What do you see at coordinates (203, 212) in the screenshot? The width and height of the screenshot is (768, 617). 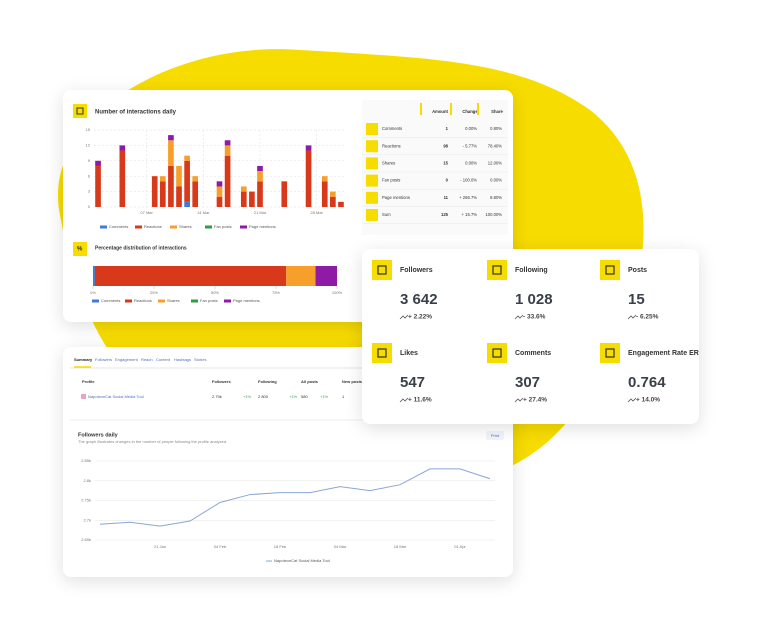 I see `x-tick-label: 14 Mar` at bounding box center [203, 212].